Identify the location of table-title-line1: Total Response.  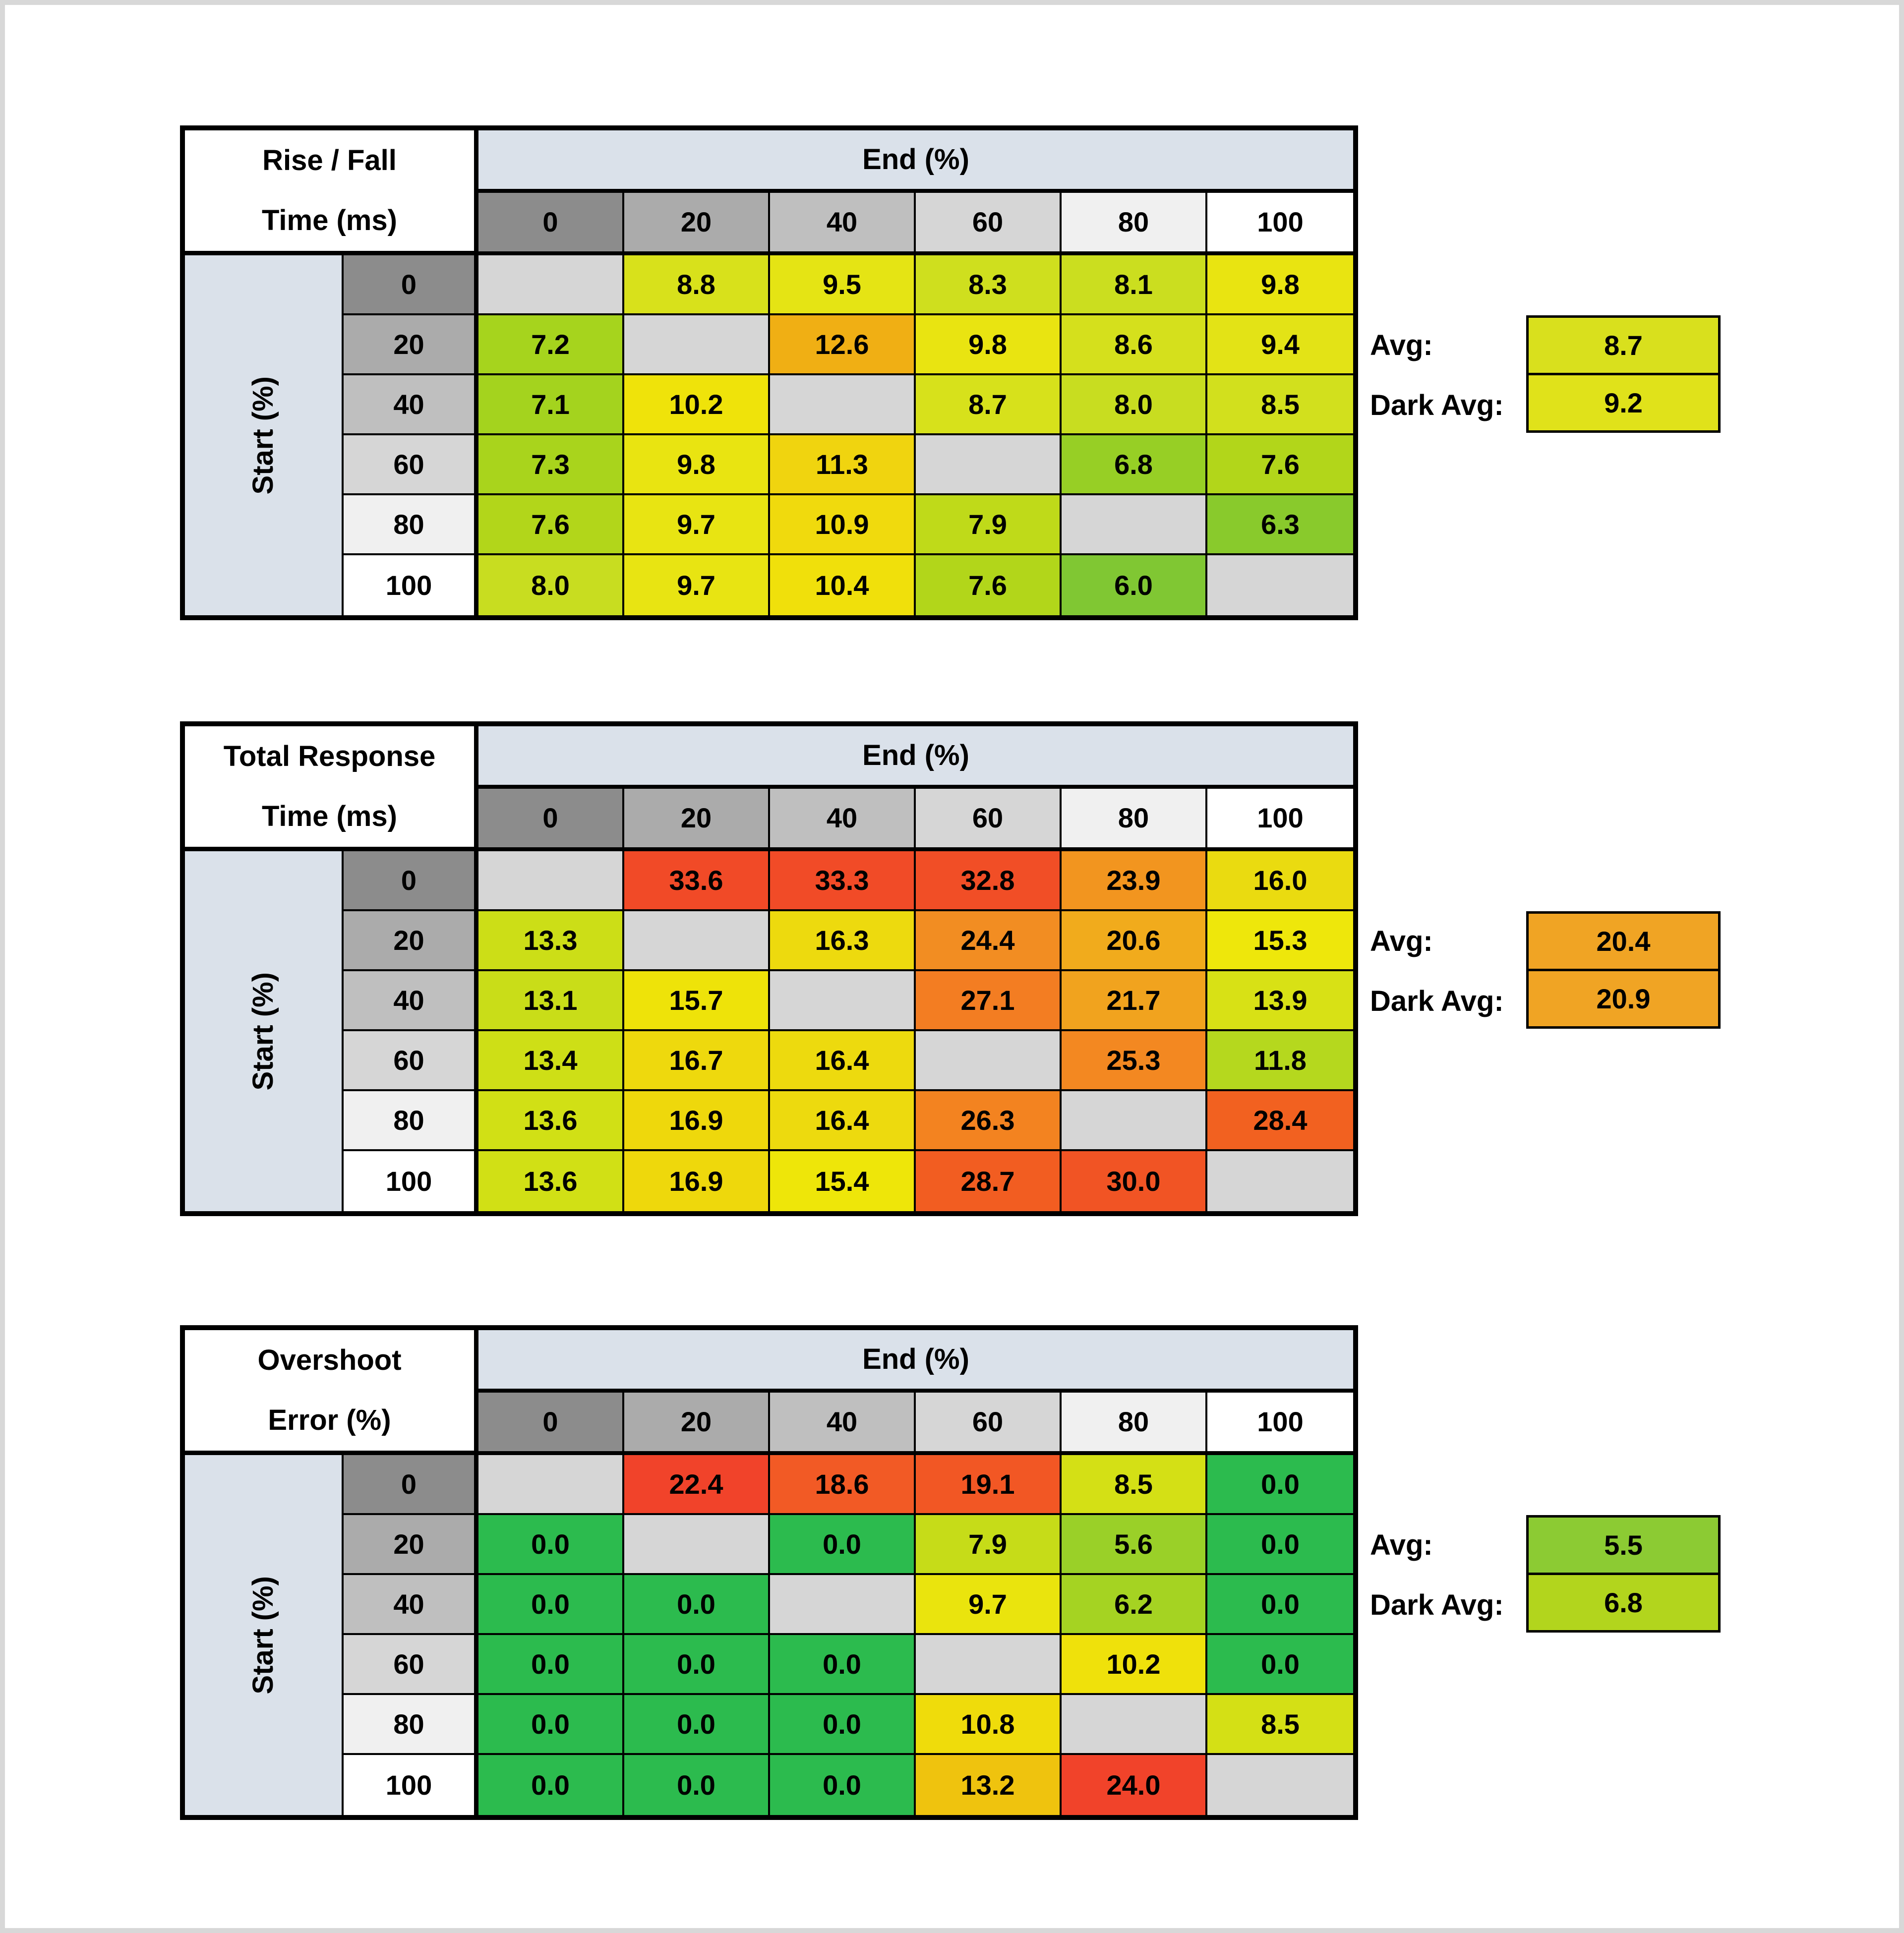
(329, 756).